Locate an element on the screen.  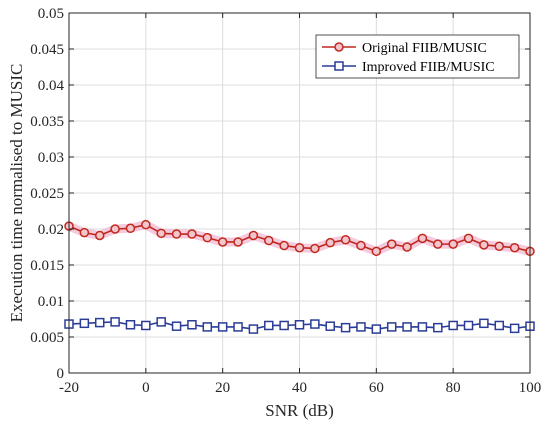
y-tick-label: 0.015 is located at coordinates (47, 266).